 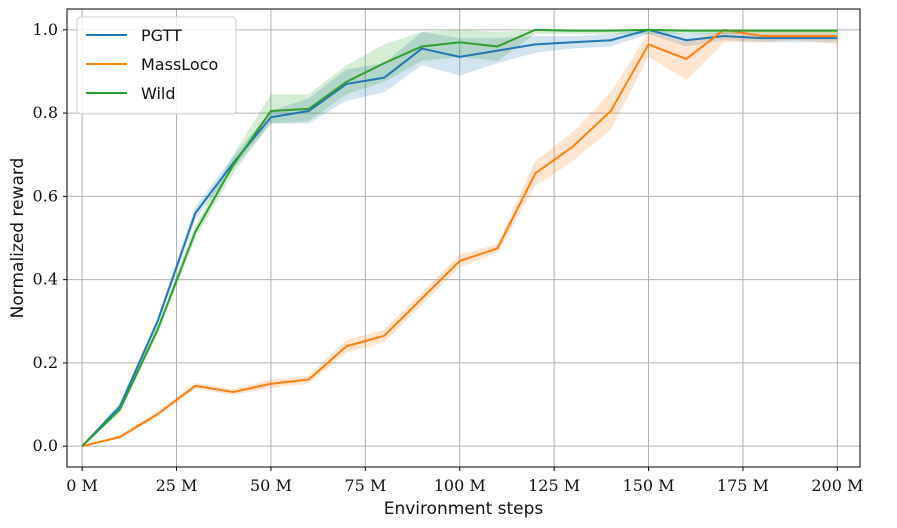 What do you see at coordinates (177, 485) in the screenshot?
I see `x-tick-label: 25 M` at bounding box center [177, 485].